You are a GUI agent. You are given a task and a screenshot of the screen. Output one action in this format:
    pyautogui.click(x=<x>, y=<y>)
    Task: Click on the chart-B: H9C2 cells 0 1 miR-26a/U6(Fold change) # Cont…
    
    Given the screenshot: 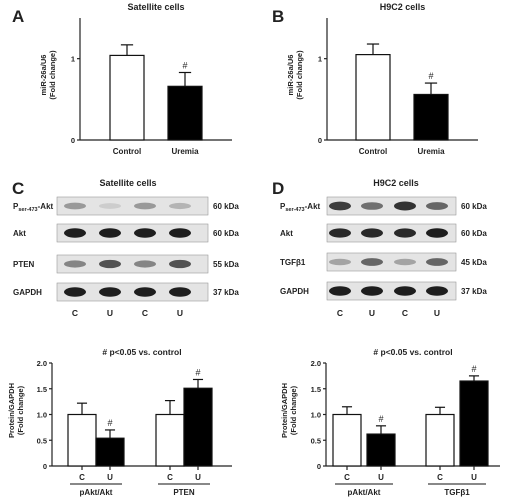 What is the action you would take?
    pyautogui.click(x=382, y=79)
    